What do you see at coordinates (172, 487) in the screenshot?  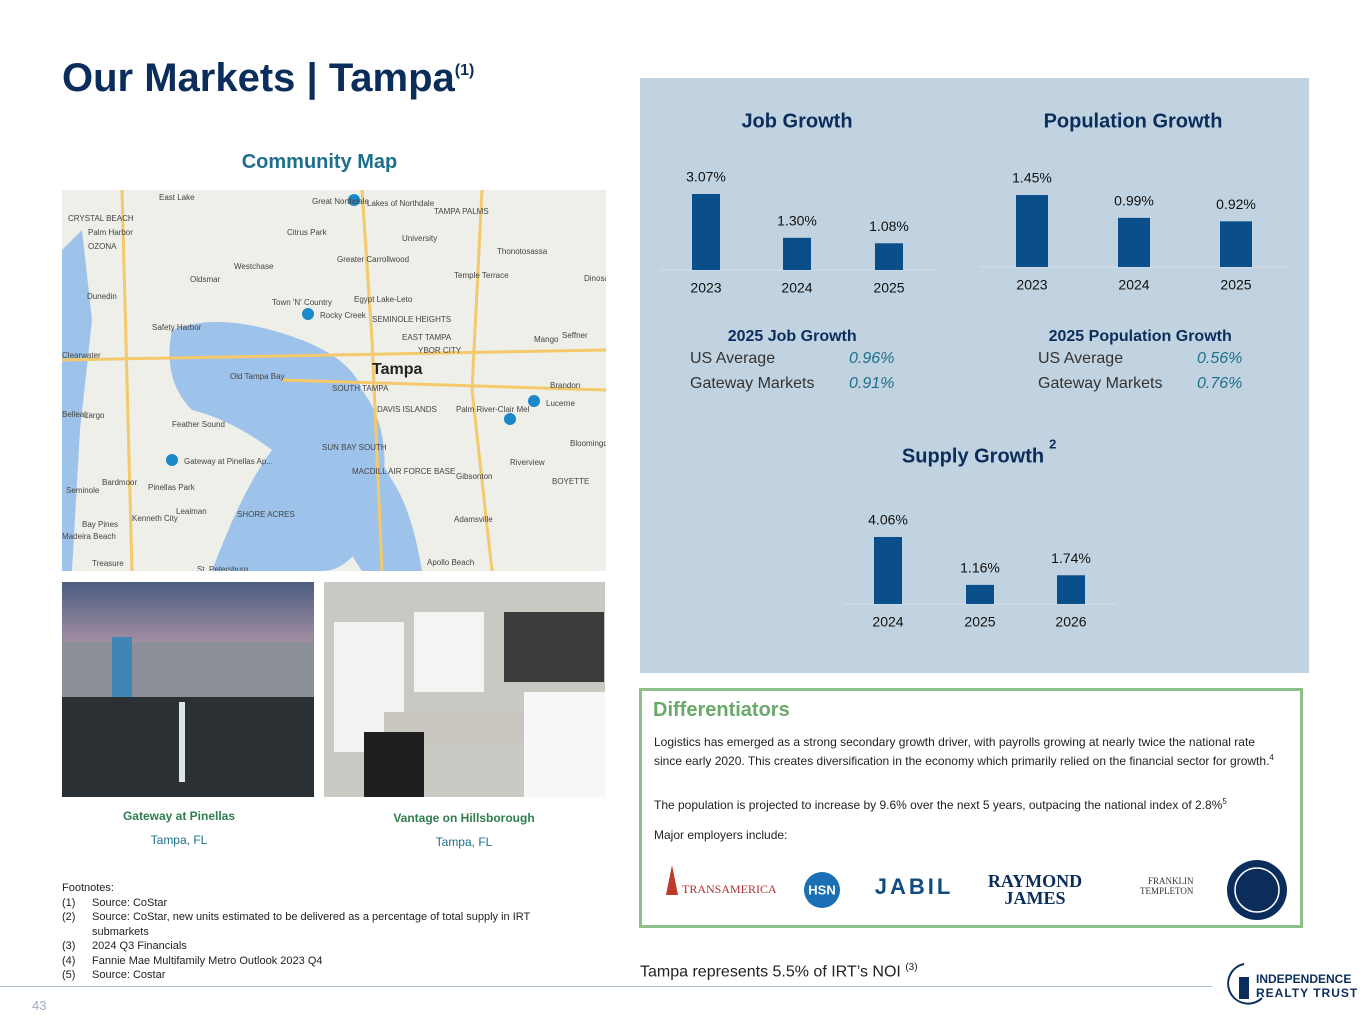 I see `map-label: Pinellas Park` at bounding box center [172, 487].